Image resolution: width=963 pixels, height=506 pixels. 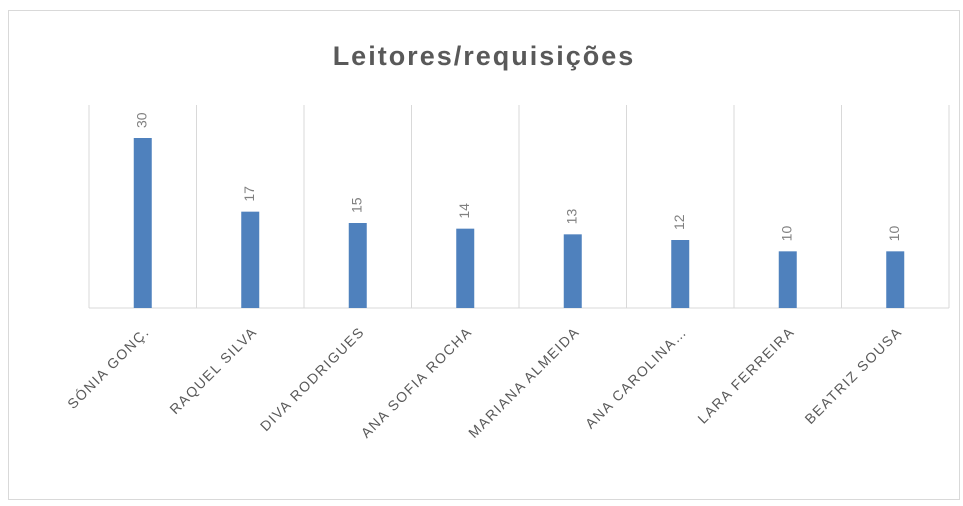 What do you see at coordinates (679, 222) in the screenshot?
I see `value-label: 12` at bounding box center [679, 222].